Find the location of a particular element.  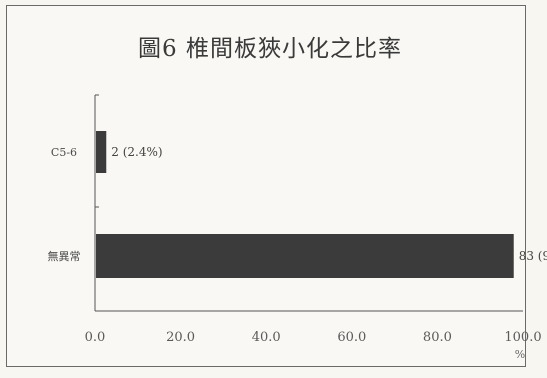

x-tick-labels: 0.0 20.0 40.0 60.0 80.0 100.0 is located at coordinates (313, 337).